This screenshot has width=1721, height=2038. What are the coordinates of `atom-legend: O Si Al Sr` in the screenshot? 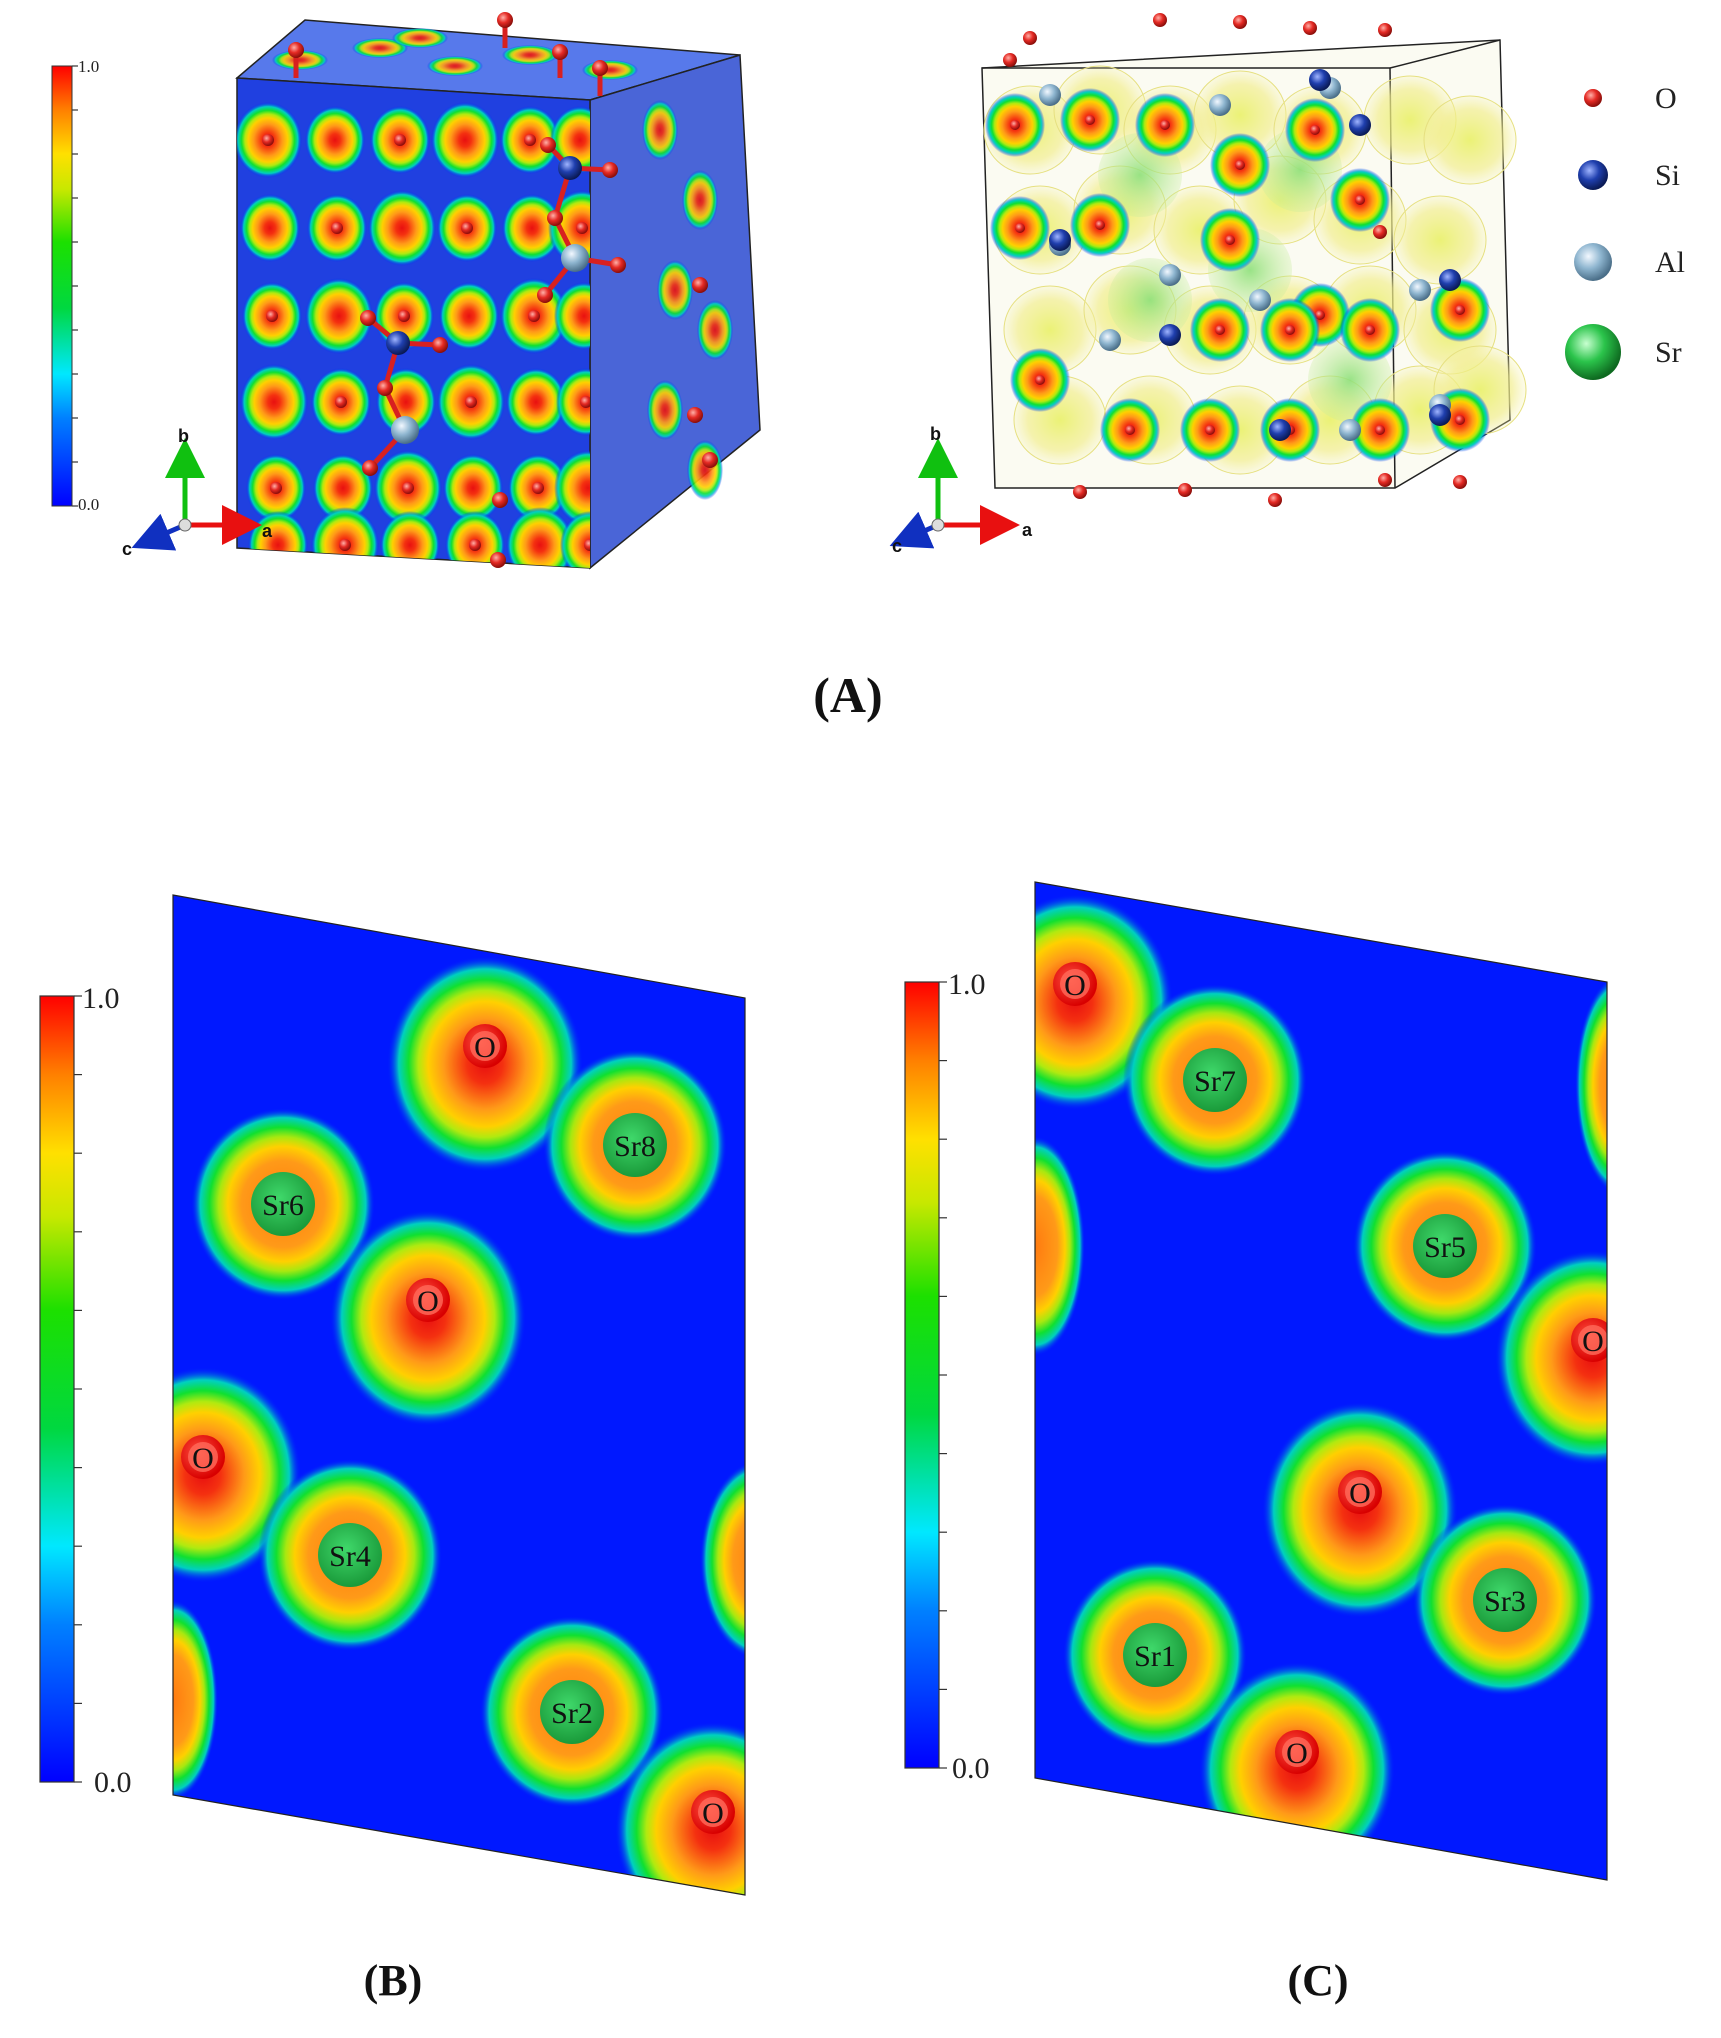 It's located at (1625, 231).